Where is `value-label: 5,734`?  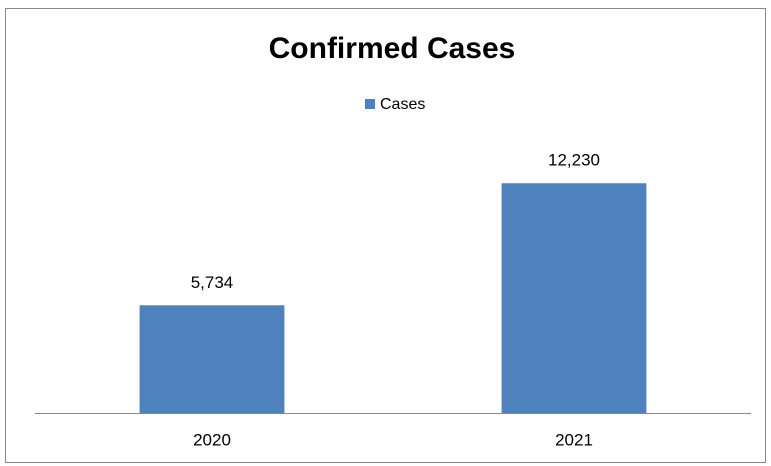
value-label: 5,734 is located at coordinates (212, 282).